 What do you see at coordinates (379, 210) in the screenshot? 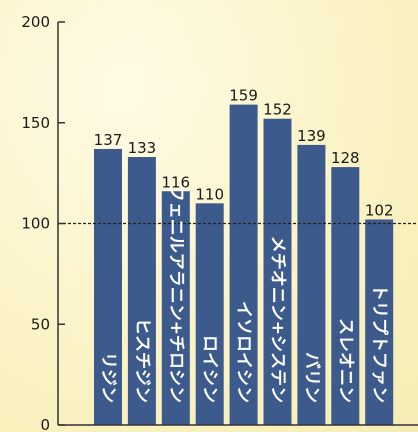
I see `data-label-8: 102` at bounding box center [379, 210].